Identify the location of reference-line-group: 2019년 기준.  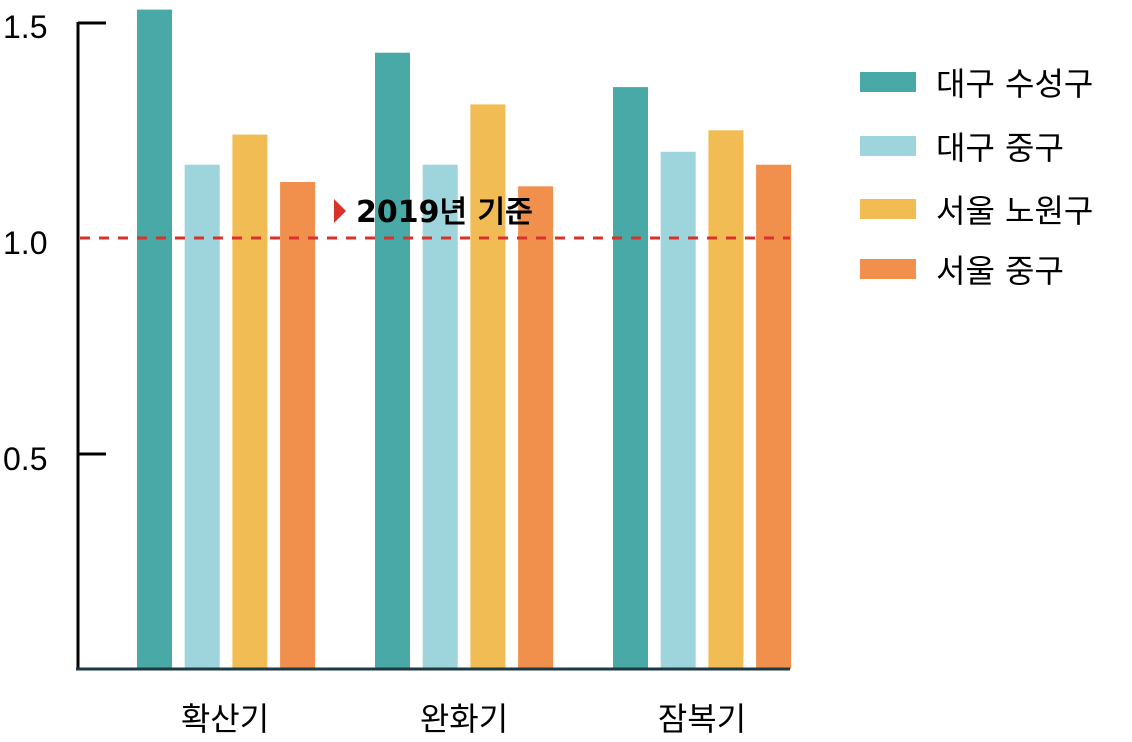
(435, 217).